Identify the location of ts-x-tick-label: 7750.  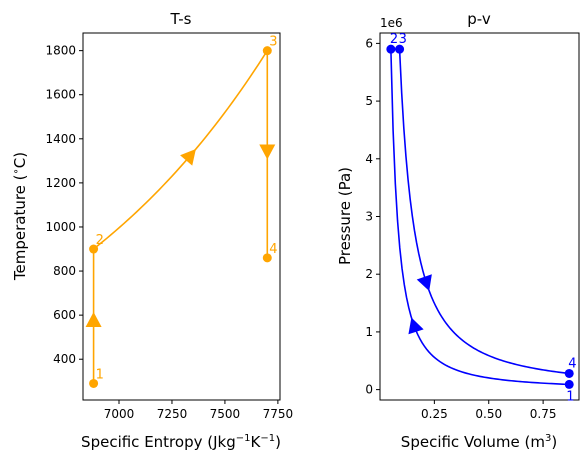
(278, 414).